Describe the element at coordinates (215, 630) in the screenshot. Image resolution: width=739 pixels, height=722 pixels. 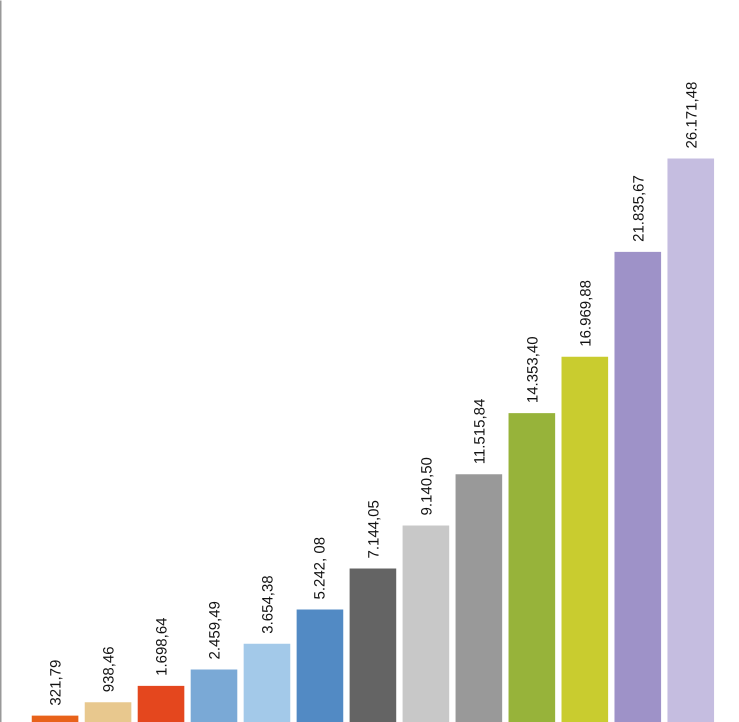
I see `data-label: 2.459,49` at that location.